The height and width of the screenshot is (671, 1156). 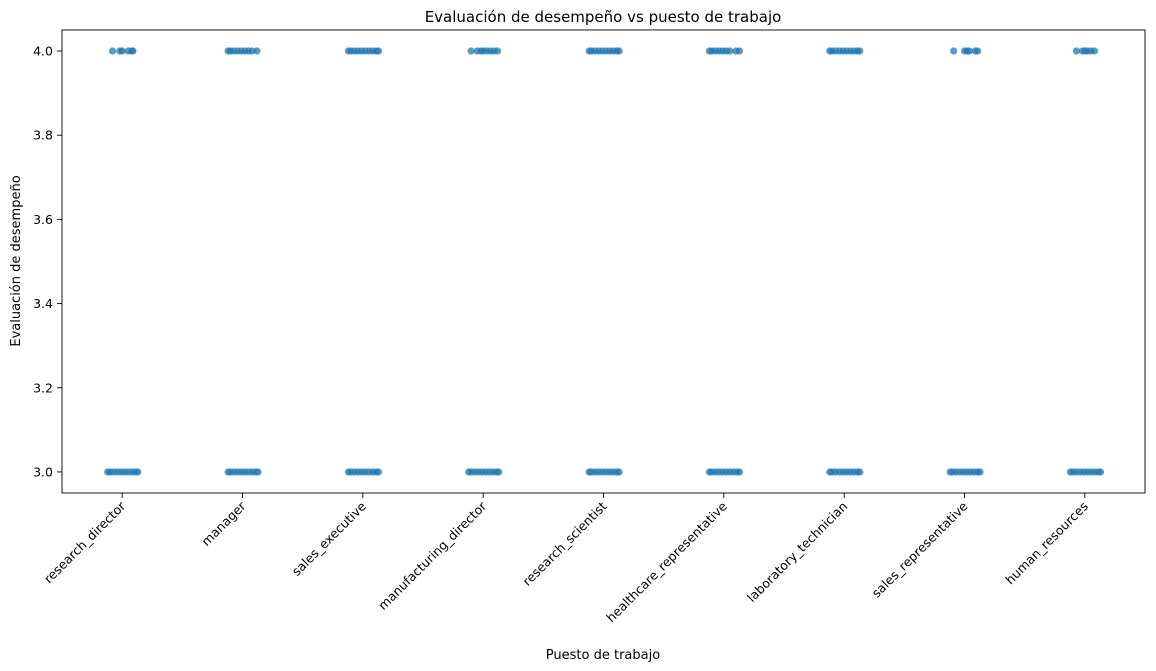 What do you see at coordinates (797, 552) in the screenshot?
I see `x-tick-label: laboratory_technician` at bounding box center [797, 552].